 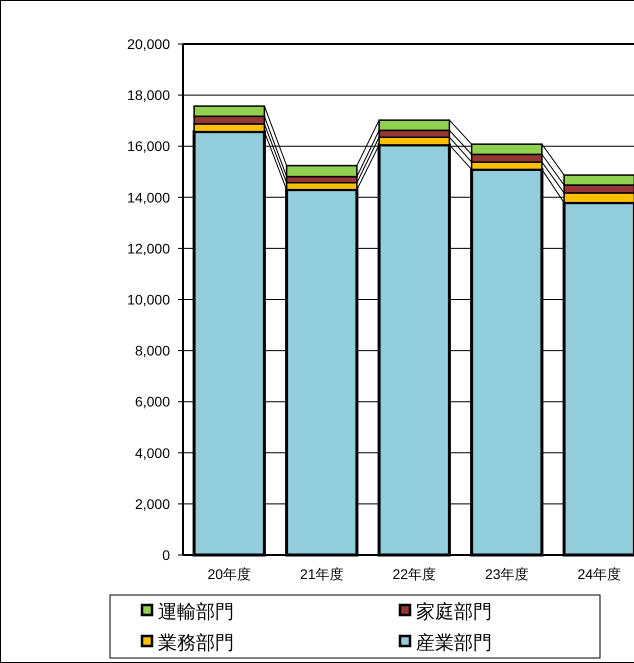 I want to click on legend-label: 運輸部門, so click(x=196, y=612).